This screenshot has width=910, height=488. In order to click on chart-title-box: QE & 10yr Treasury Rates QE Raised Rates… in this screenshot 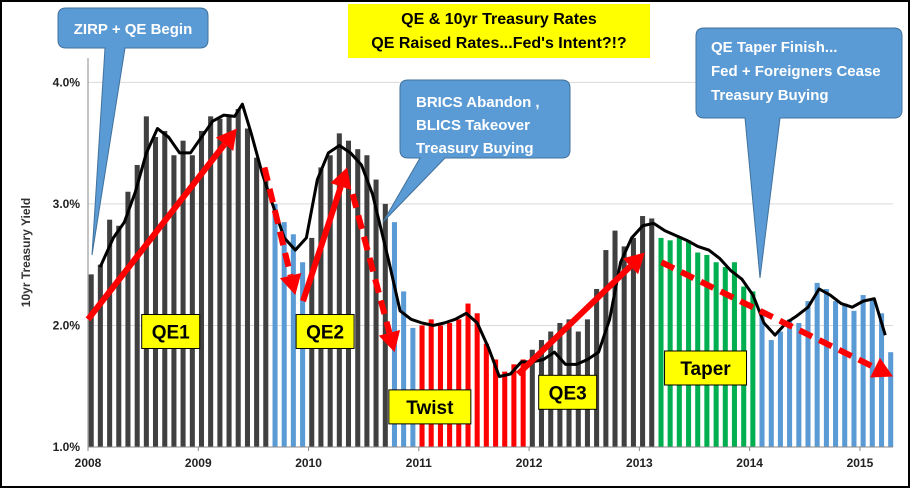, I will do `click(499, 31)`.